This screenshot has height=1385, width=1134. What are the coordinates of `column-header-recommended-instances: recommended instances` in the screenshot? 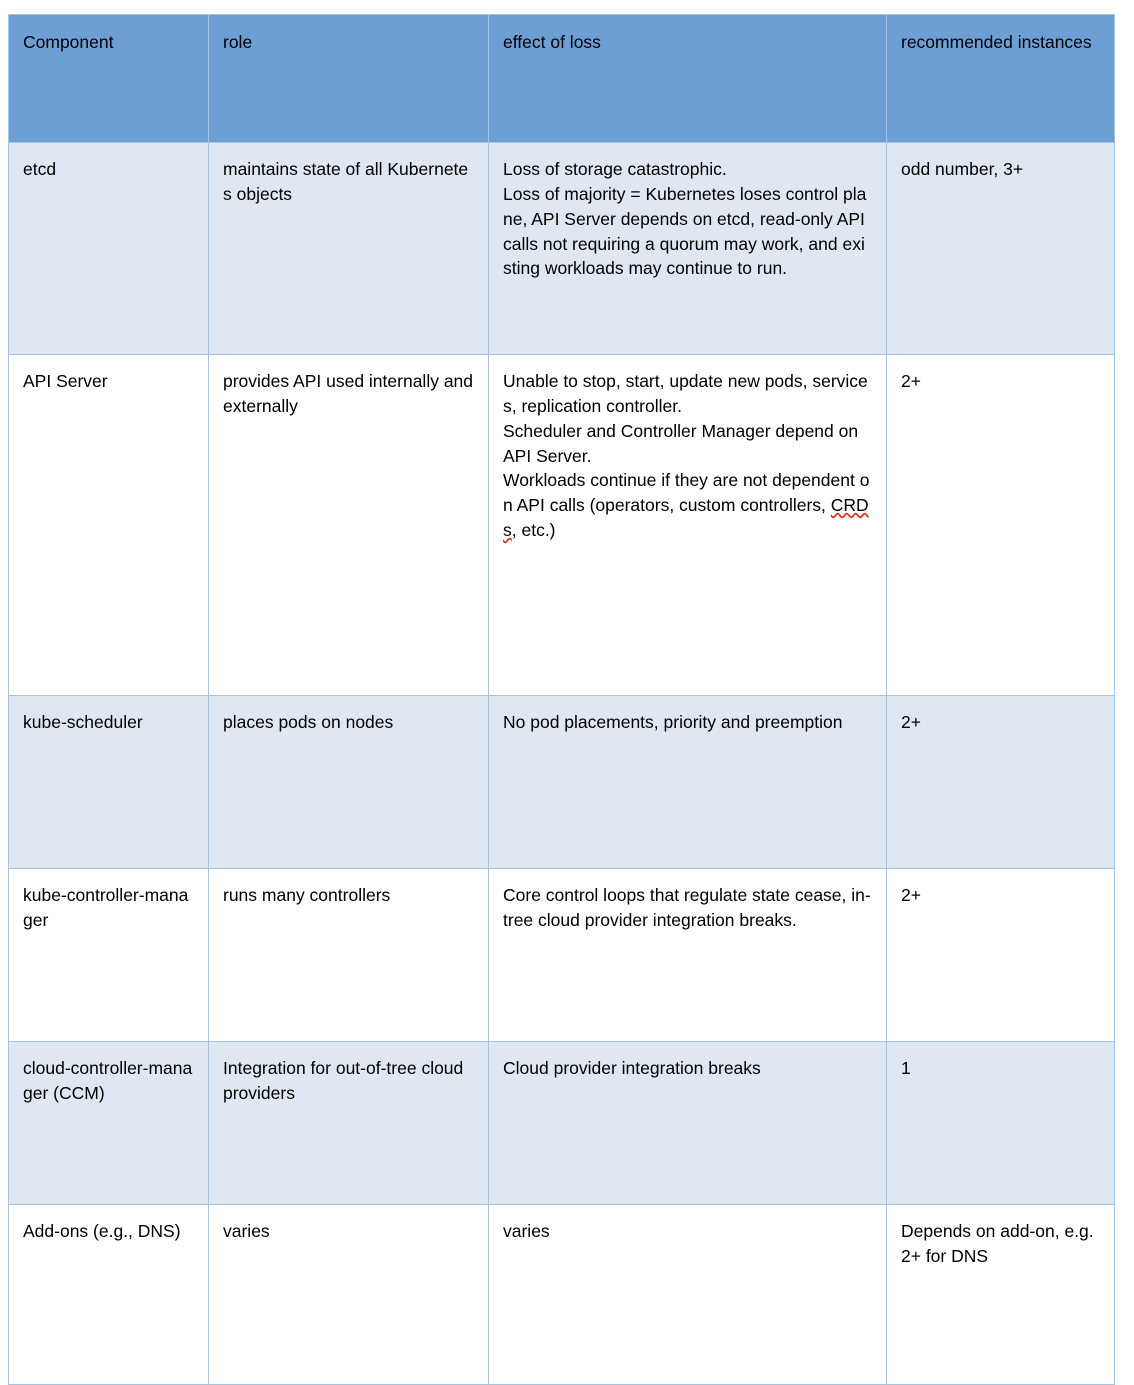 It's located at (1000, 78).